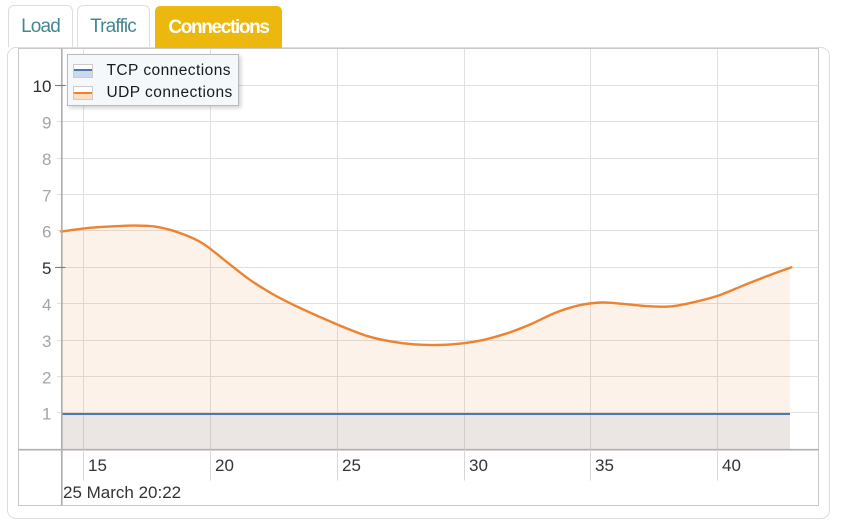 This screenshot has width=852, height=527. I want to click on svg-text: 25 March 20:22, so click(122, 492).